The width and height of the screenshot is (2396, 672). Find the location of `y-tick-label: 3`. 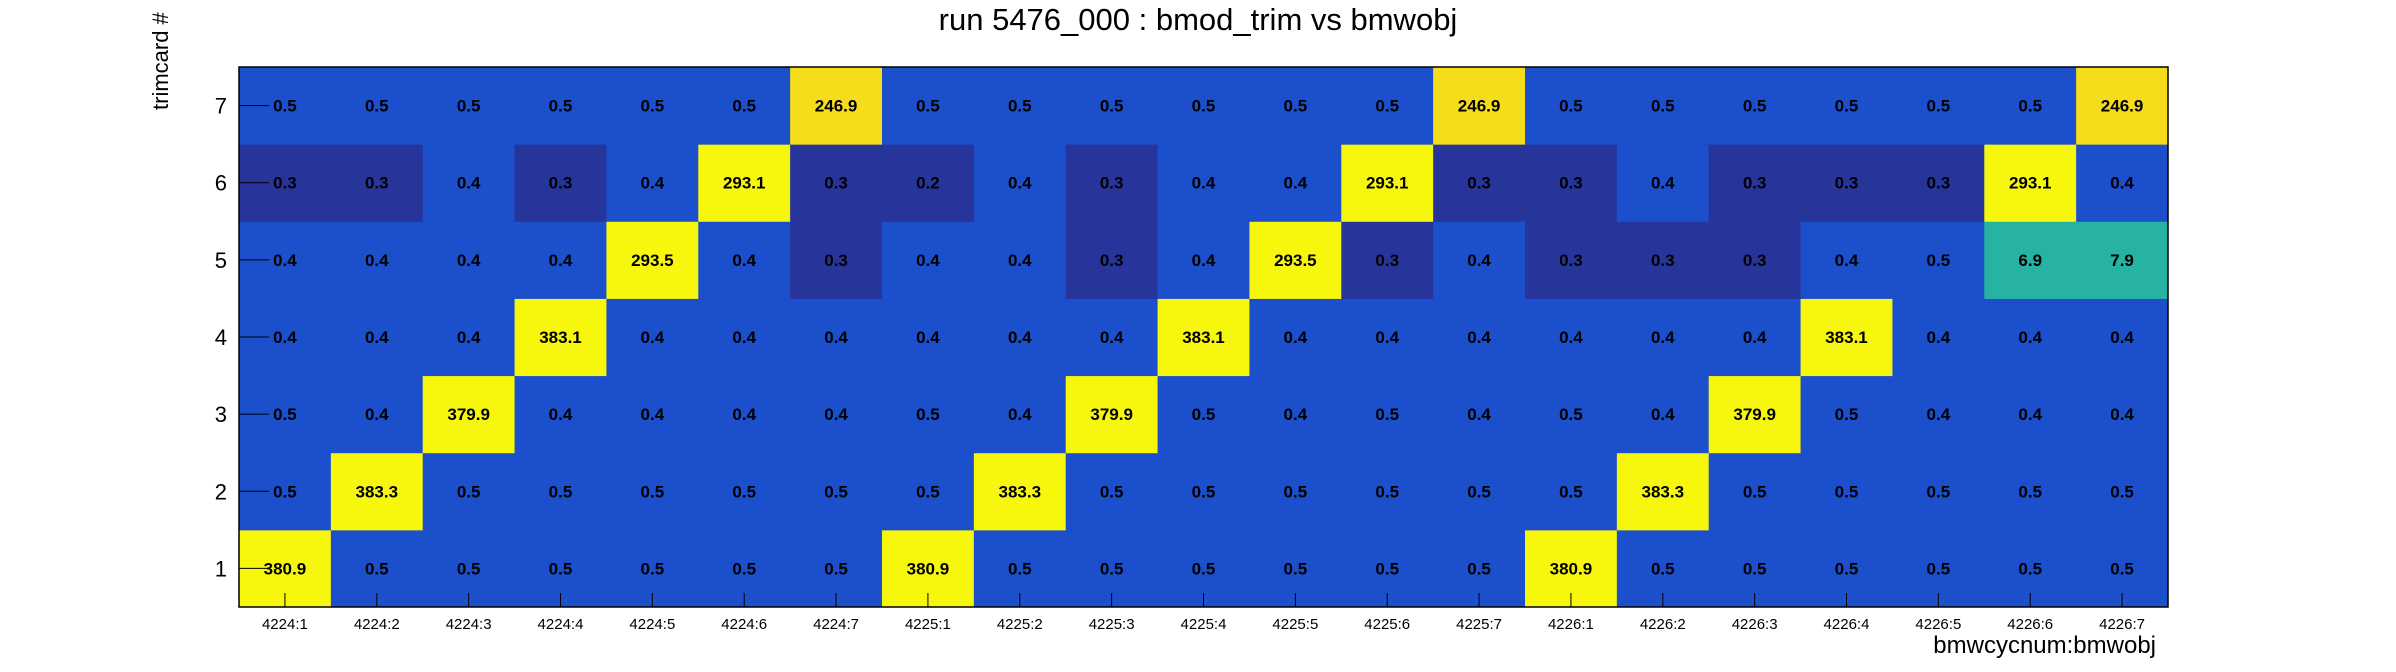

y-tick-label: 3 is located at coordinates (221, 414).